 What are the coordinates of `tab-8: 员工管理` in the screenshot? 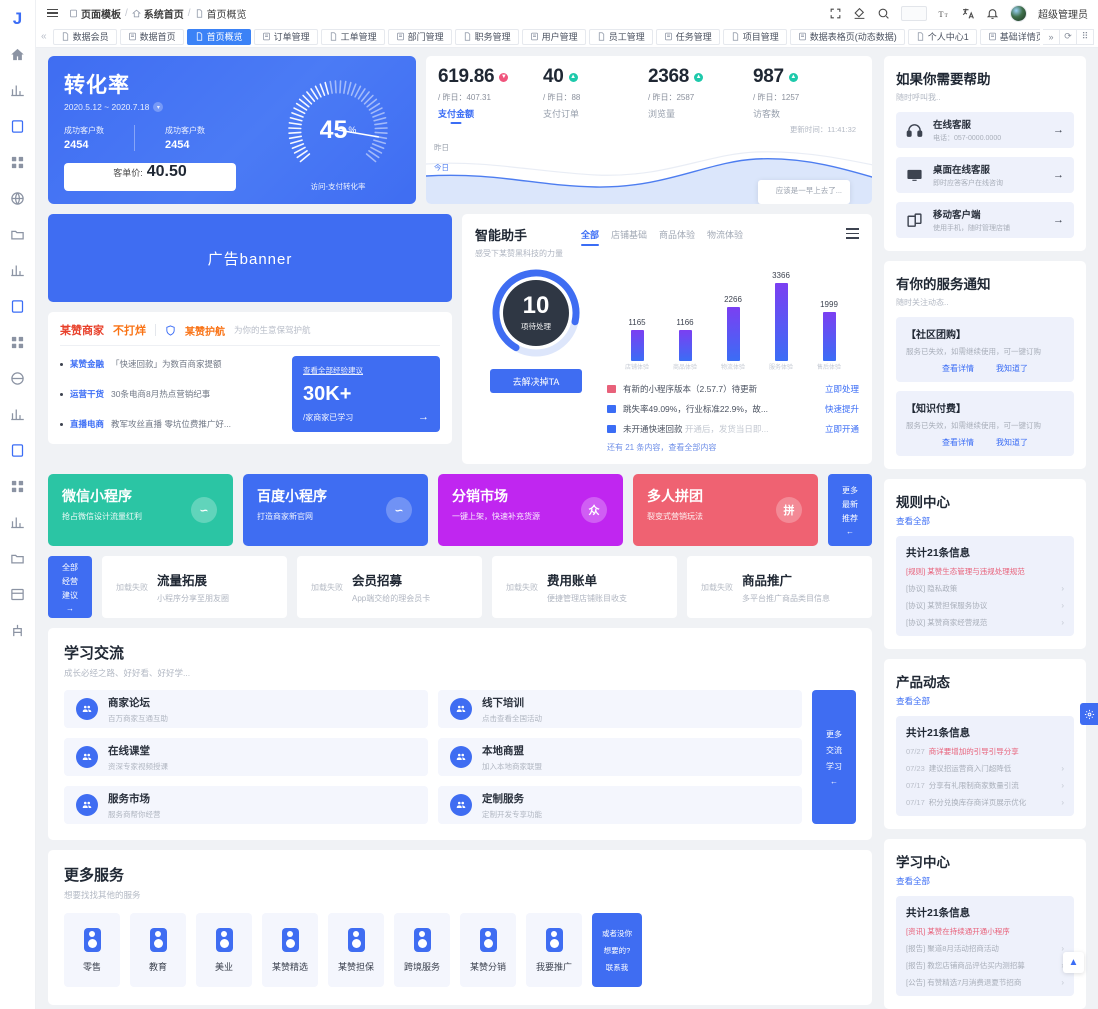 It's located at (620, 36).